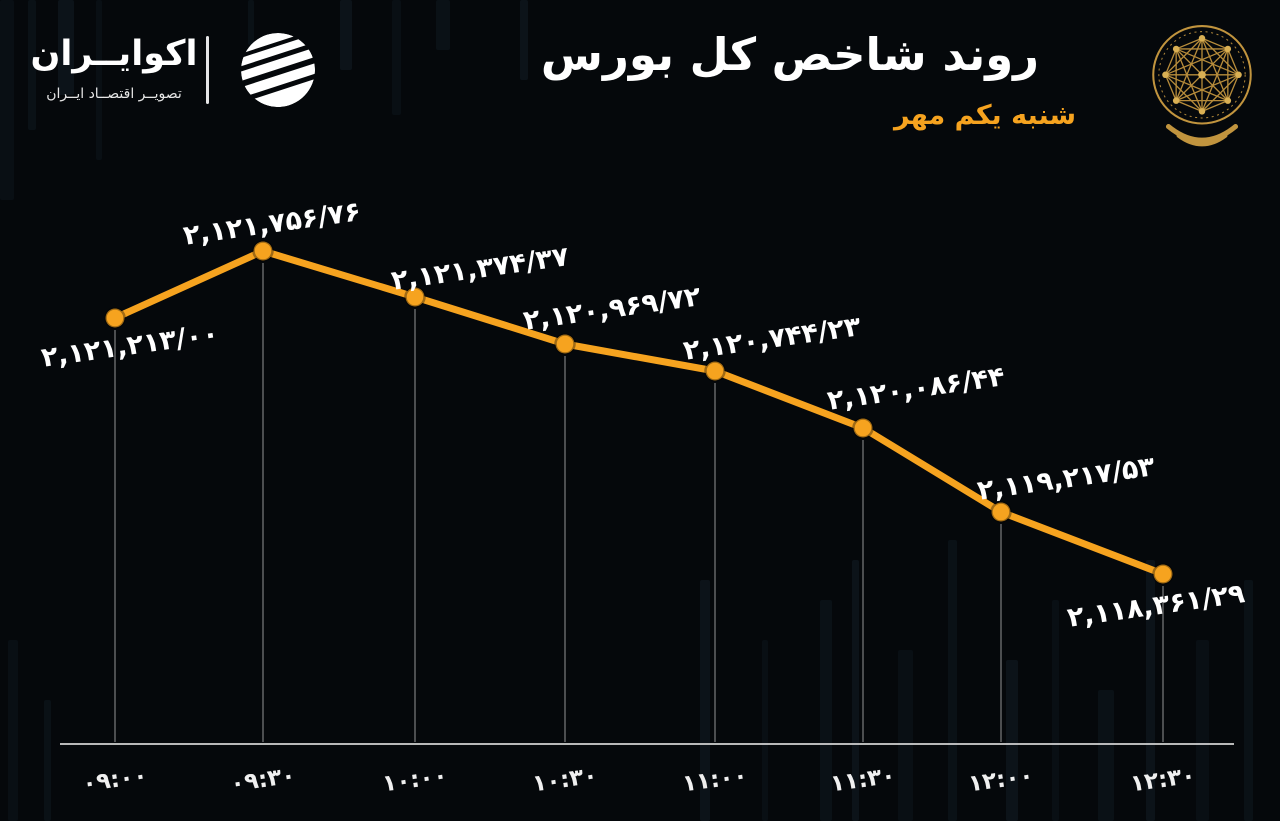 This screenshot has width=1280, height=821. Describe the element at coordinates (114, 94) in the screenshot. I see `brand-tagline: تصویــر اقتصــاد ایــران` at that location.